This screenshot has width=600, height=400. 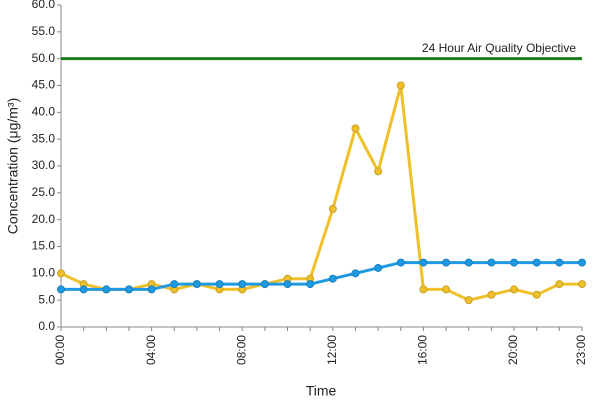 I want to click on x-tick-label: 04:00, so click(x=151, y=350).